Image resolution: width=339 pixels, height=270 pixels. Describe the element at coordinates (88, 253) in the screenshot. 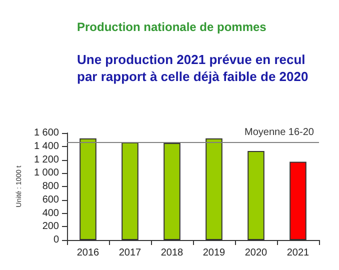

I see `x-tick-label: 2016` at that location.